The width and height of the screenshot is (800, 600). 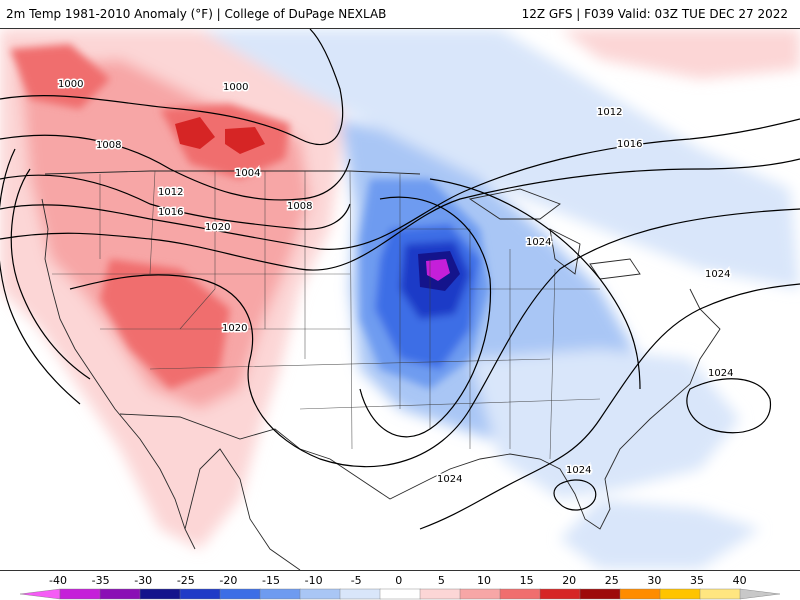 I want to click on isobar-1024-b, so click(x=728, y=406).